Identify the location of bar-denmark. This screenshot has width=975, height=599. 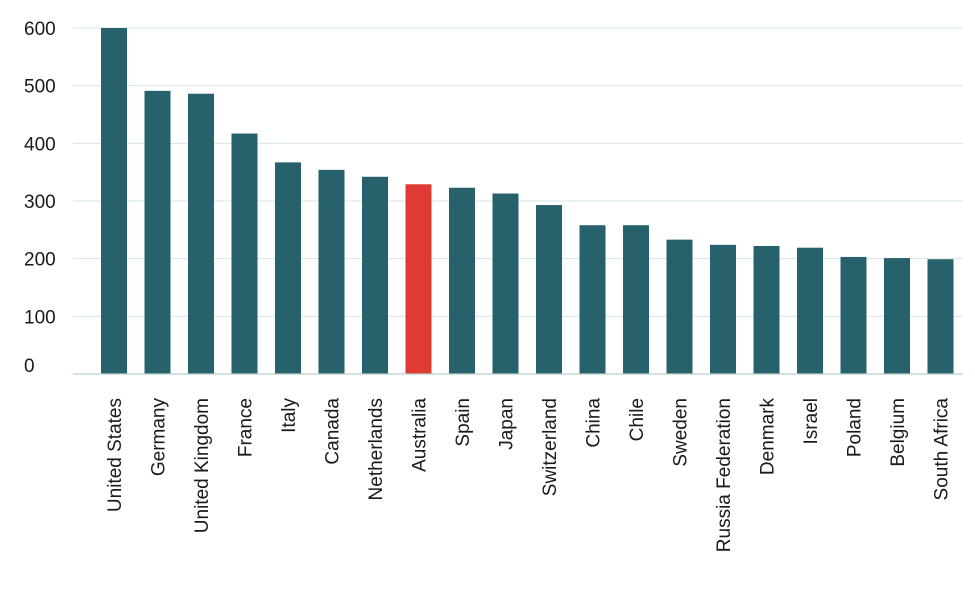
(766, 309).